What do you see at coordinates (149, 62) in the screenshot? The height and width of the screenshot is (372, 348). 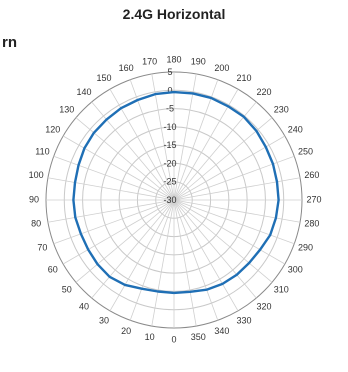 I see `angle-tick-label: 170` at bounding box center [149, 62].